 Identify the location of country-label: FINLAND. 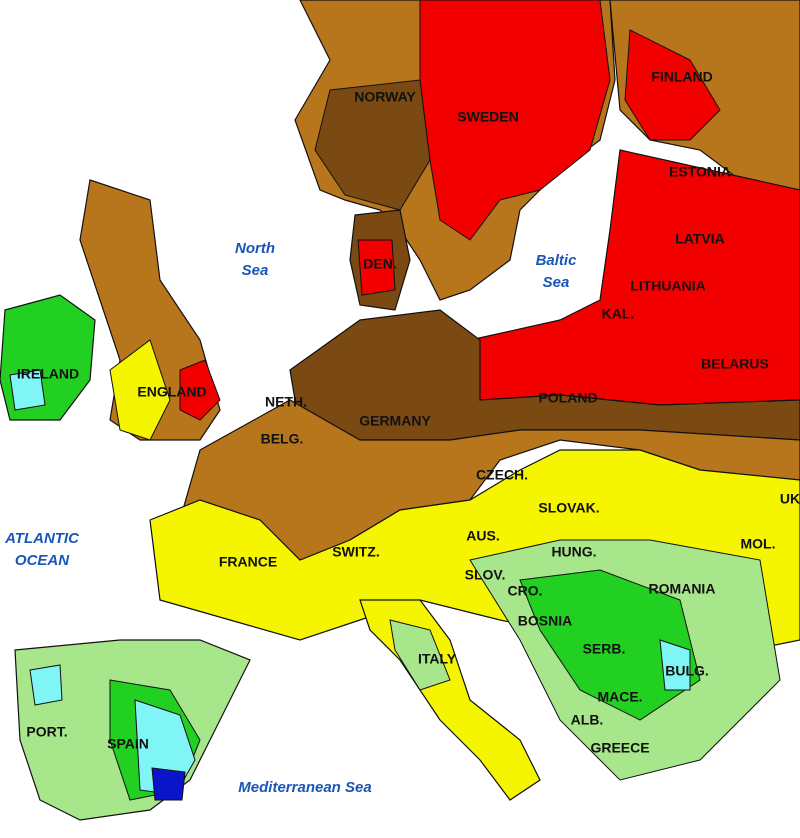
(681, 77).